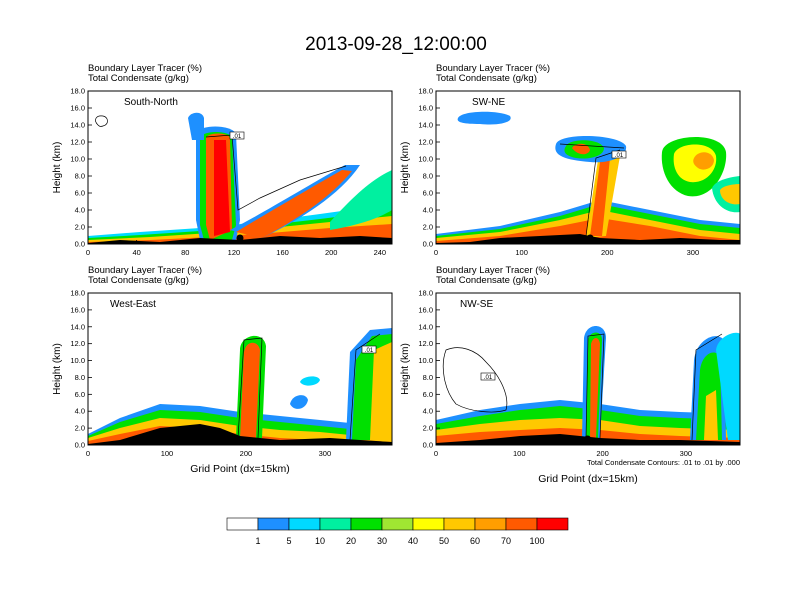  Describe the element at coordinates (475, 541) in the screenshot. I see `colorbar-label: 60` at that location.